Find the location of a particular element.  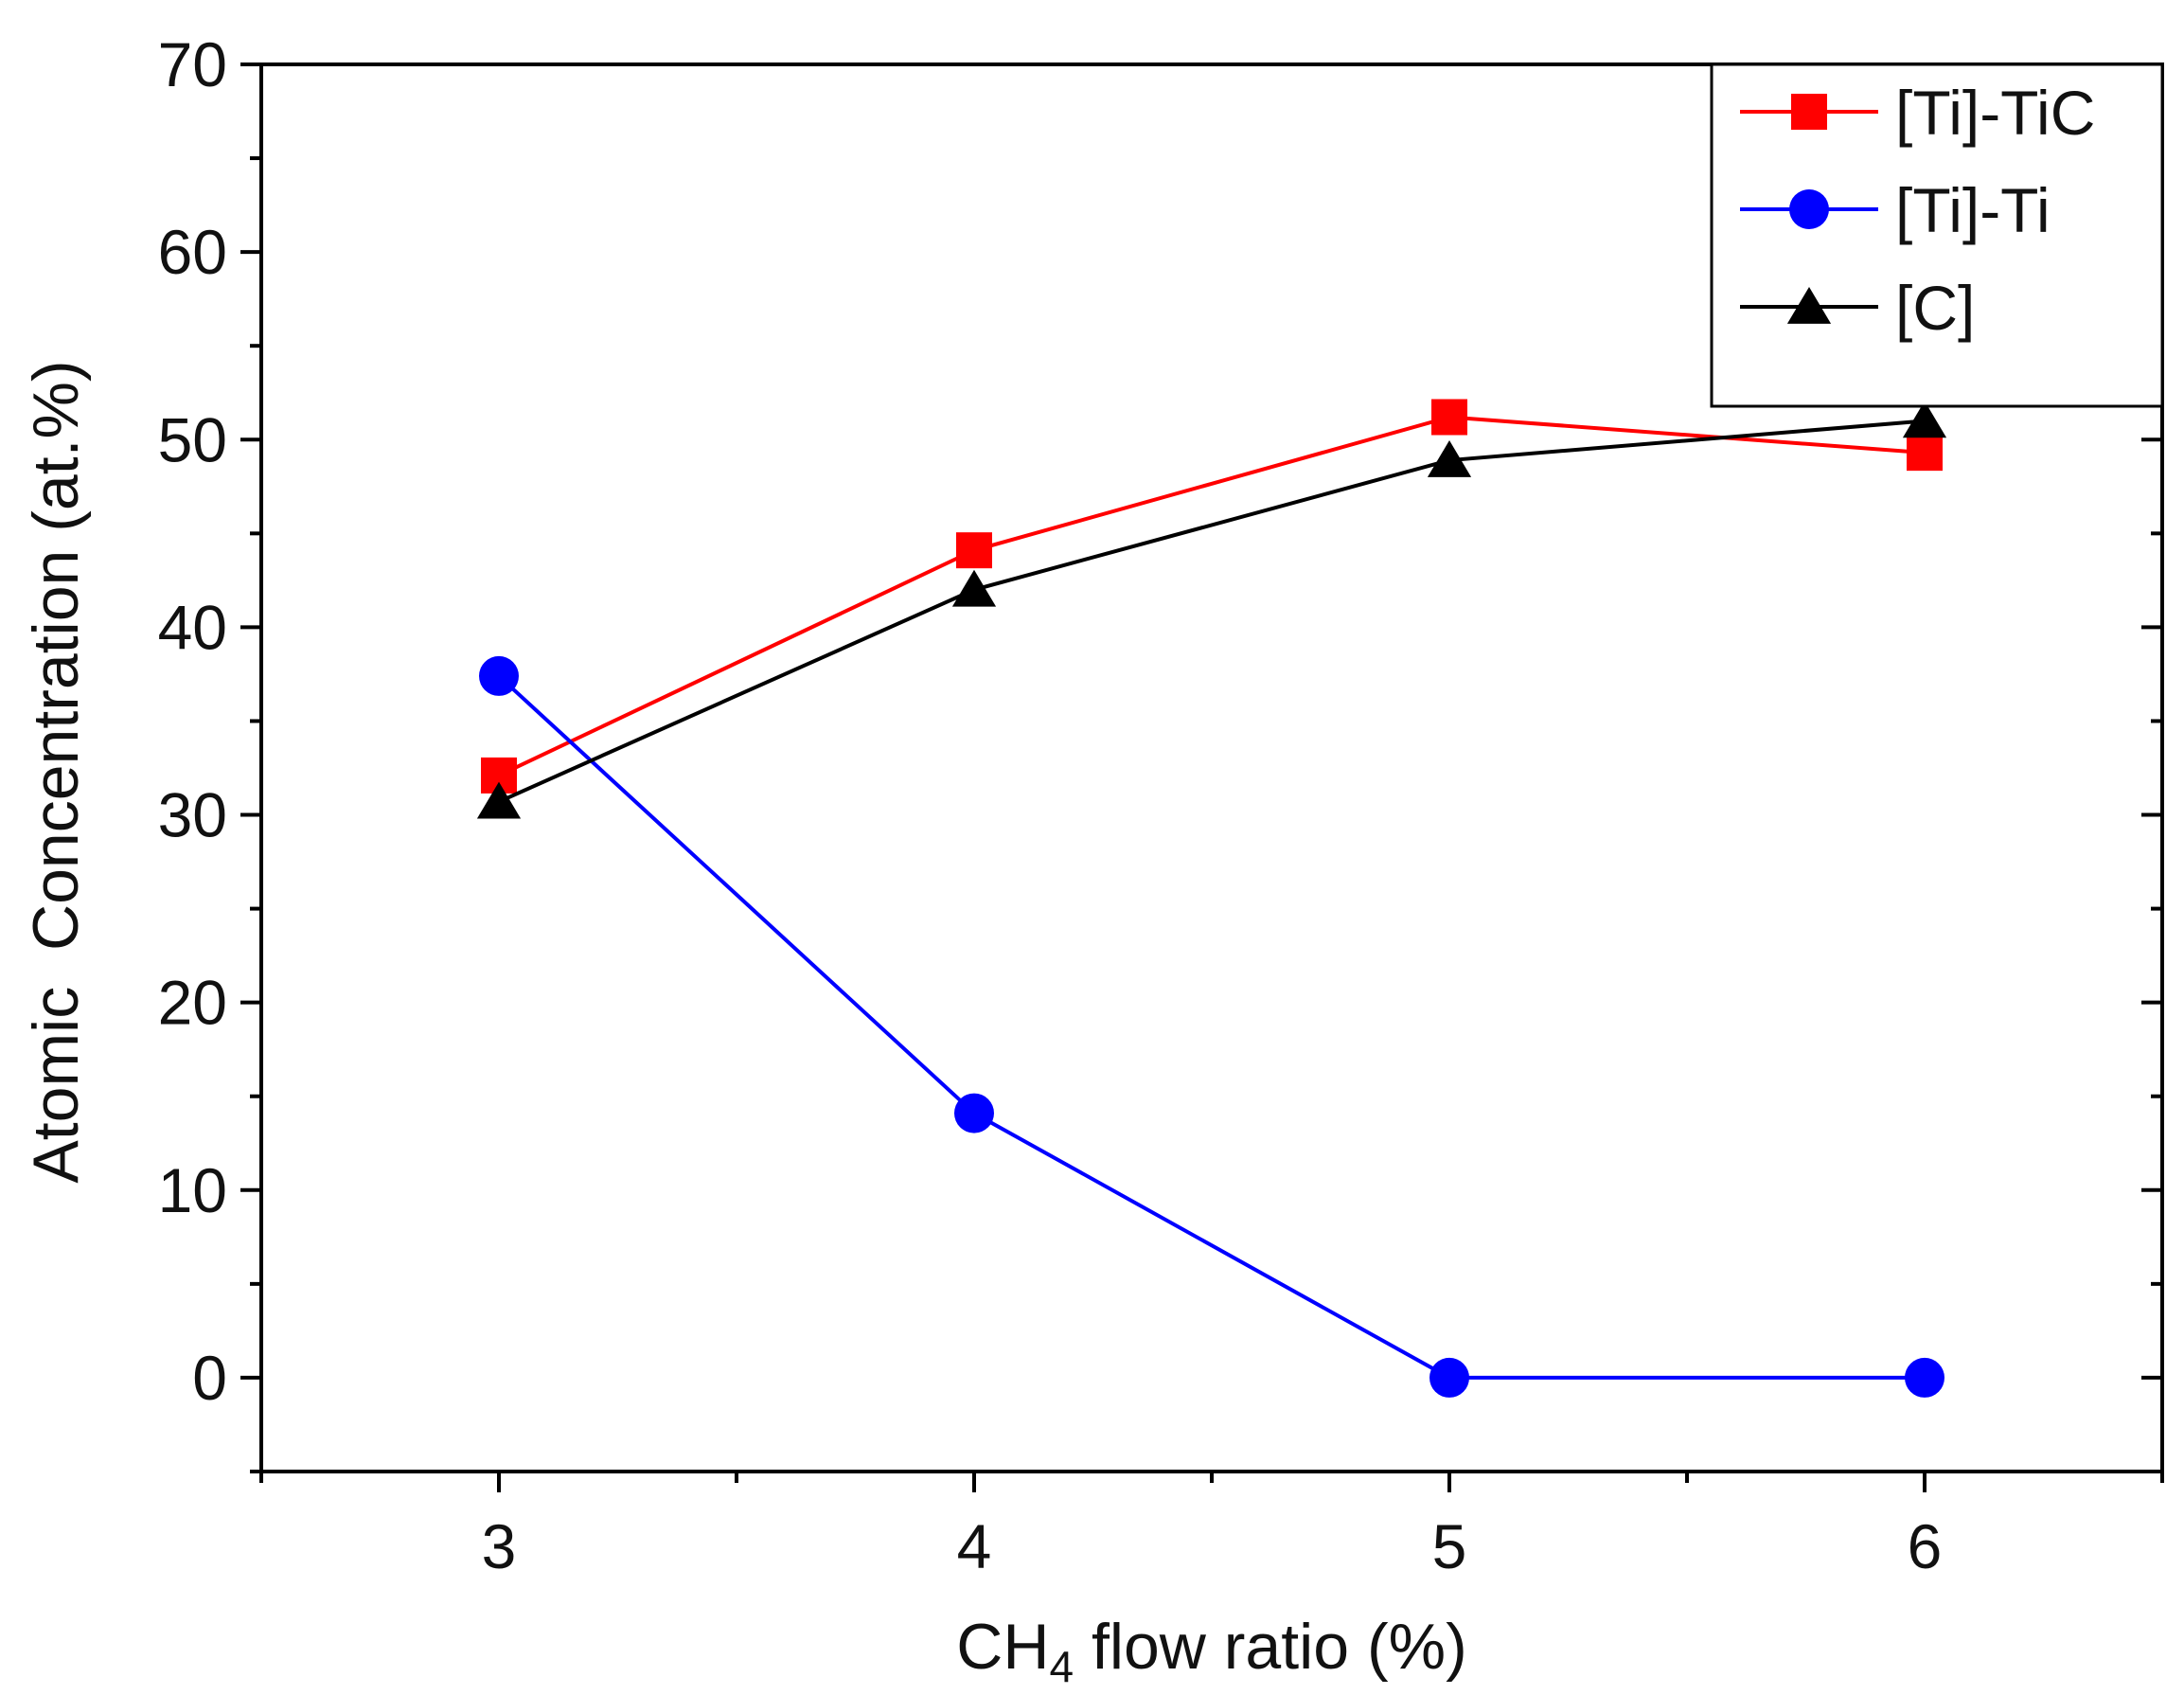

series-line-c is located at coordinates (1212, 611).